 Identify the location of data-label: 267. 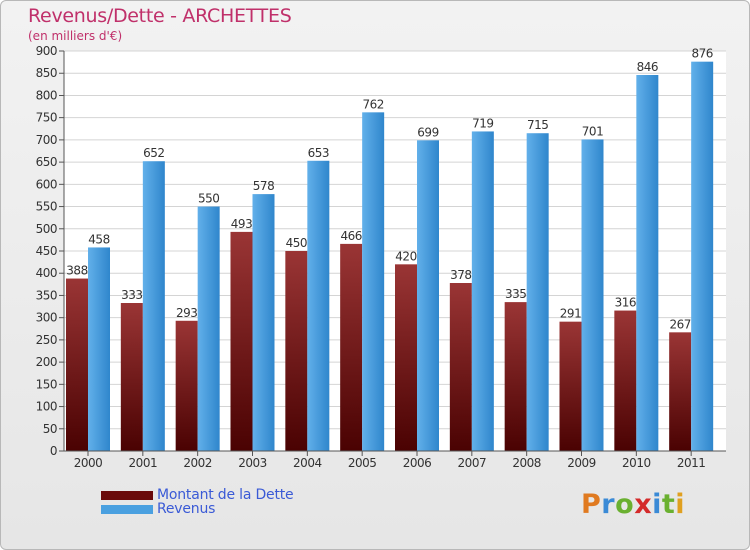
(679, 324).